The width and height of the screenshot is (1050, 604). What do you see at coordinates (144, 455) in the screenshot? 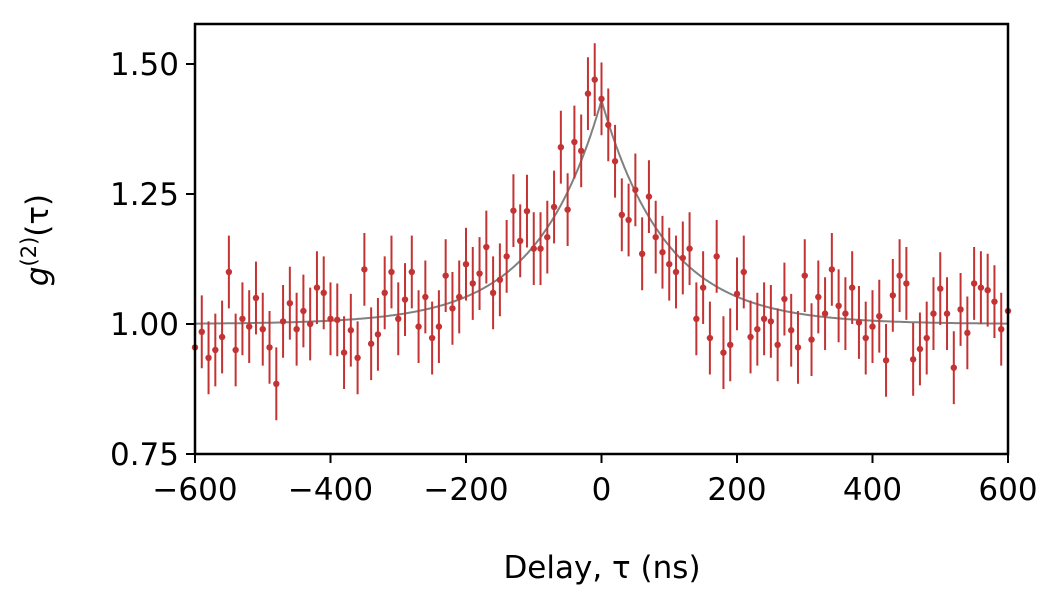
I see `y-tick-label: 0.75` at bounding box center [144, 455].